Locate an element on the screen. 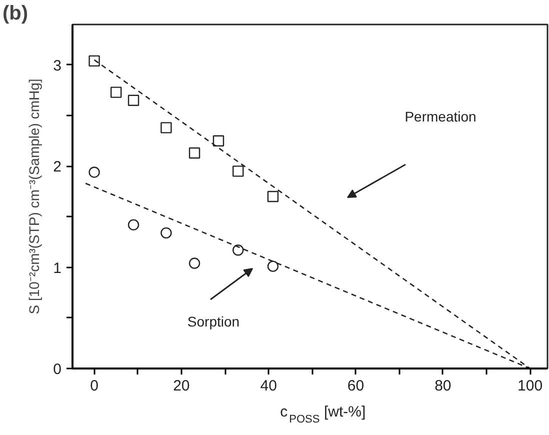 Image resolution: width=549 pixels, height=435 pixels. y-axis-title: S [10⁻²cm³(STP) cm⁻³(Sample) cmHg] is located at coordinates (34, 196).